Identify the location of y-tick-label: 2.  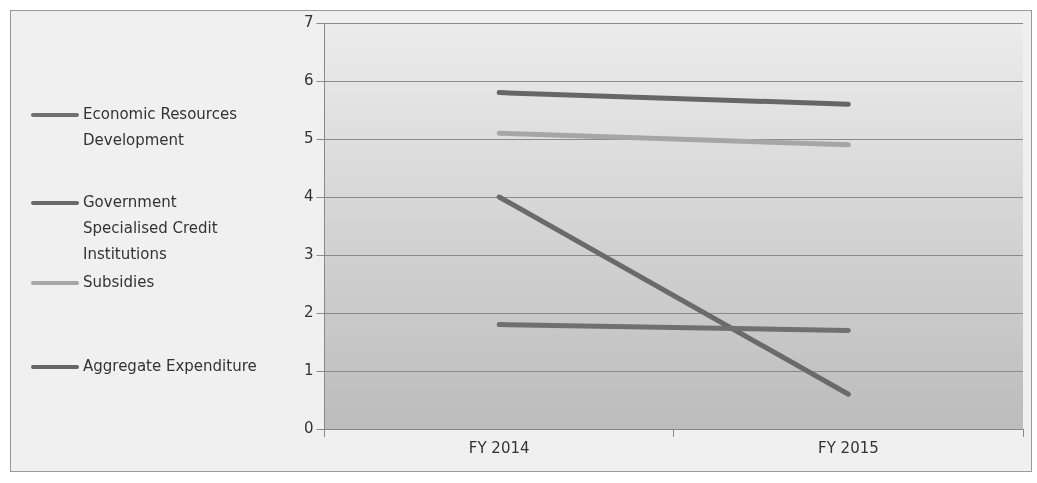
(309, 311).